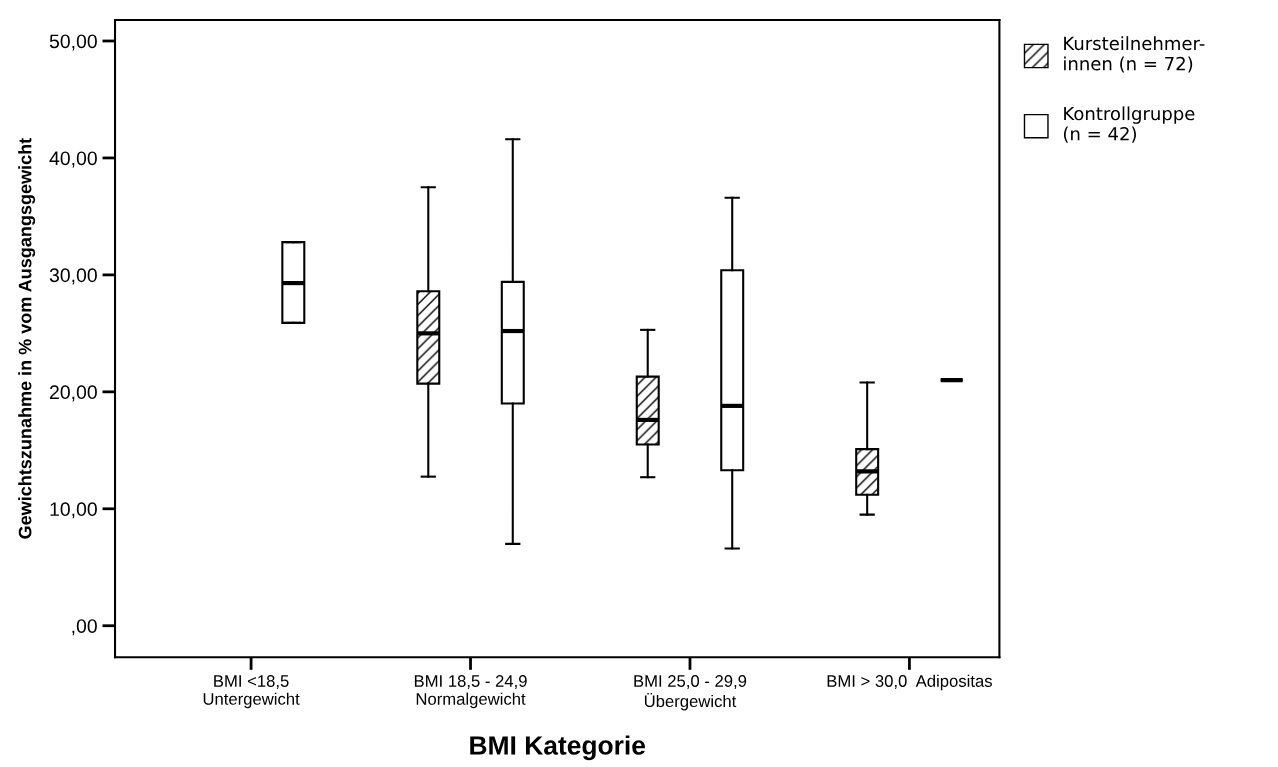 This screenshot has width=1278, height=767. I want to click on legend-label: Kontrollgruppe (n = 42), so click(1129, 124).